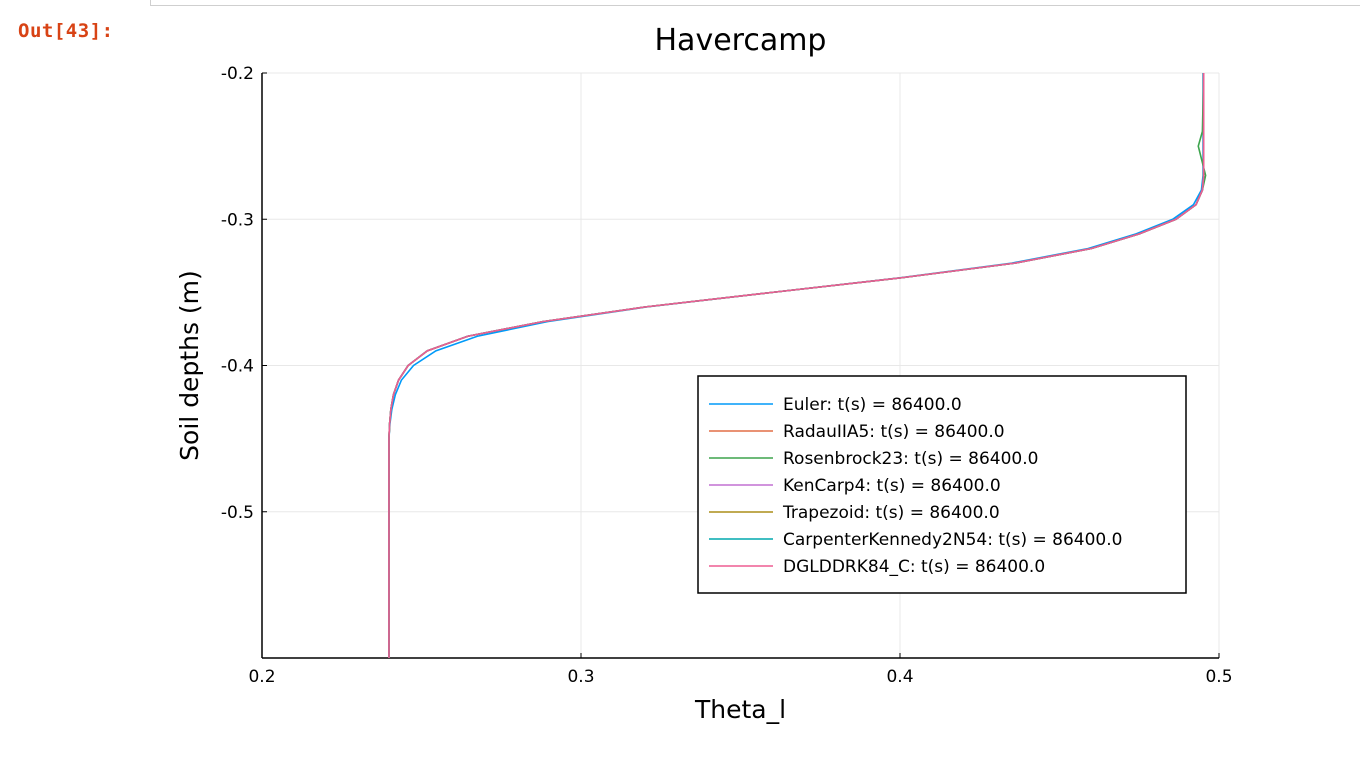 Image resolution: width=1360 pixels, height=762 pixels. I want to click on legend-label: RadauIIA5: t(s) = 86400.0, so click(894, 432).